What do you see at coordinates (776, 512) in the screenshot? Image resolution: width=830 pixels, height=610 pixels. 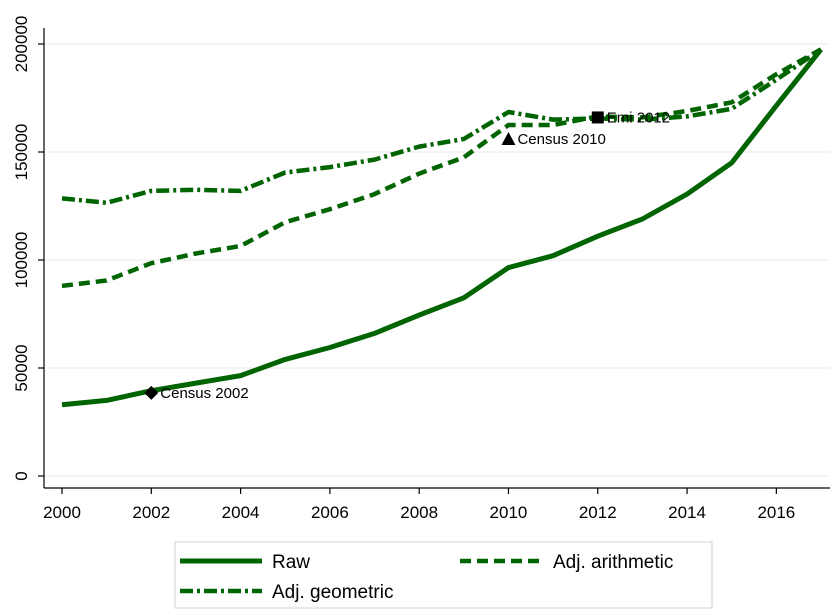 I see `x-tick-label: 2016` at bounding box center [776, 512].